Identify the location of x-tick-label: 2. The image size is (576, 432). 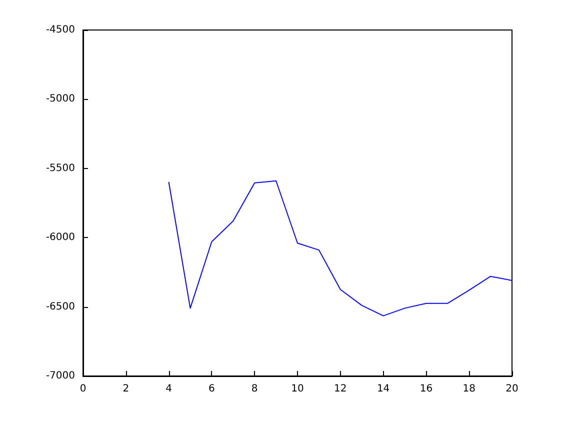
(126, 389).